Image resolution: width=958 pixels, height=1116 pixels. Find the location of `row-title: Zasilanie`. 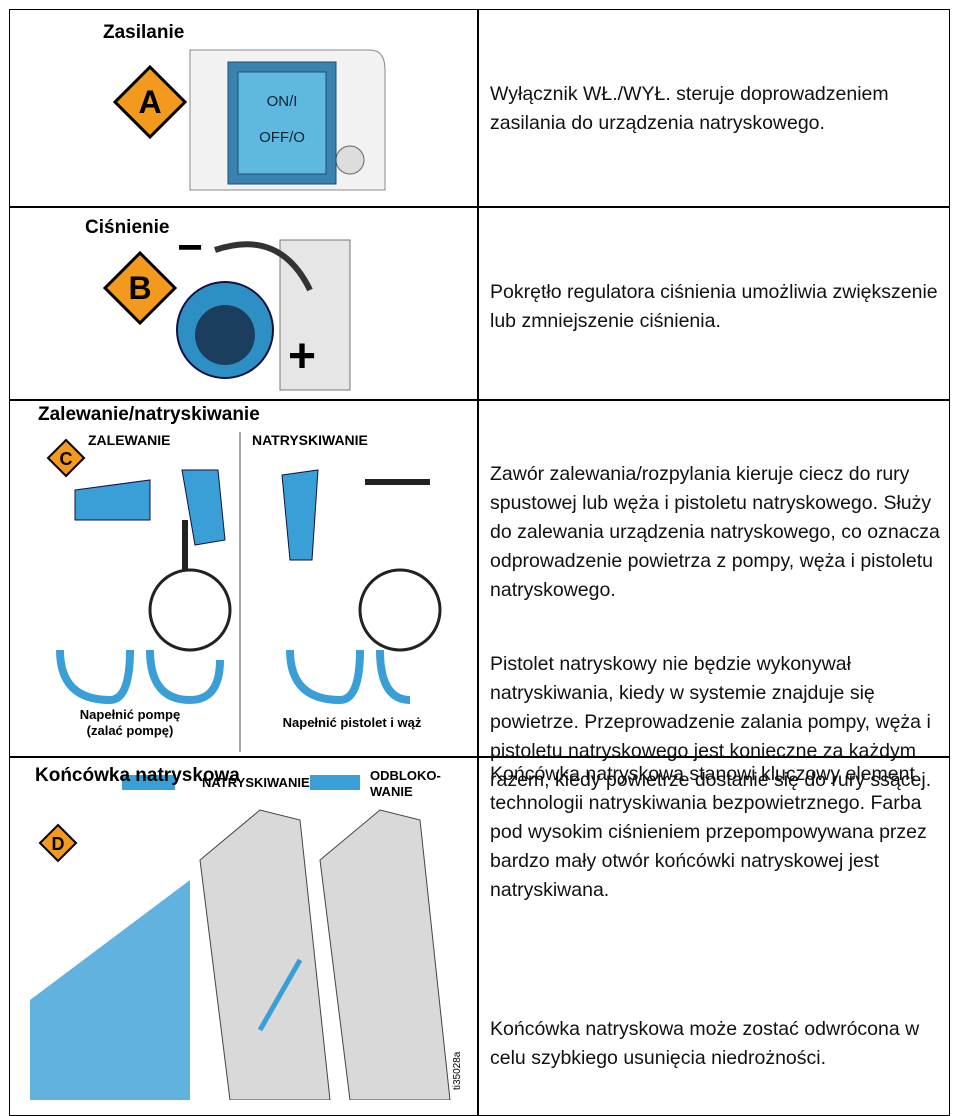

row-title: Zasilanie is located at coordinates (144, 32).